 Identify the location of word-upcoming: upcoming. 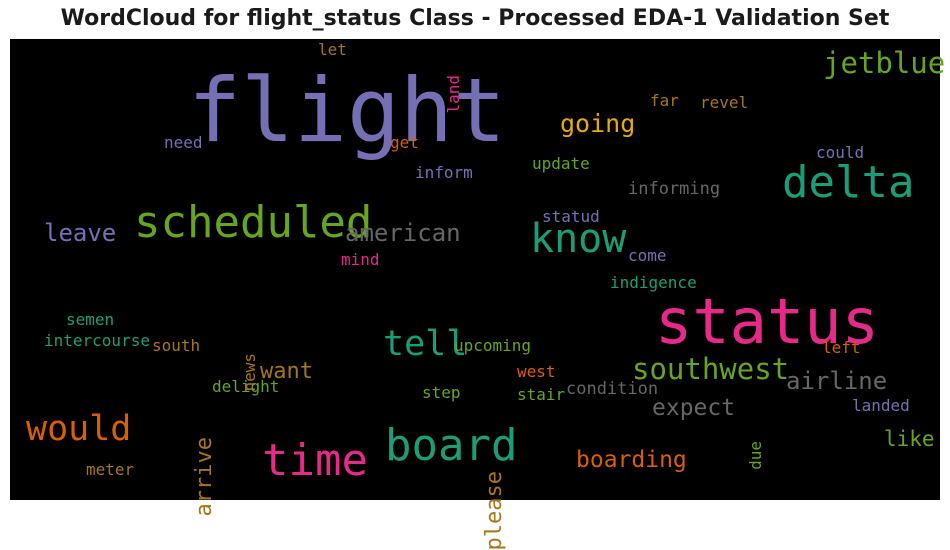
(493, 345).